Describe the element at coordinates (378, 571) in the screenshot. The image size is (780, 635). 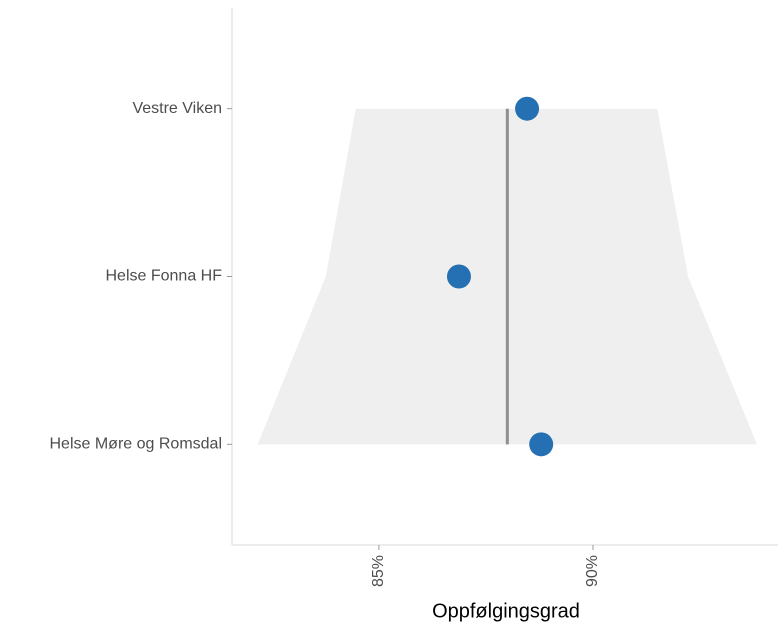
I see `x-tick-label: 85%` at that location.